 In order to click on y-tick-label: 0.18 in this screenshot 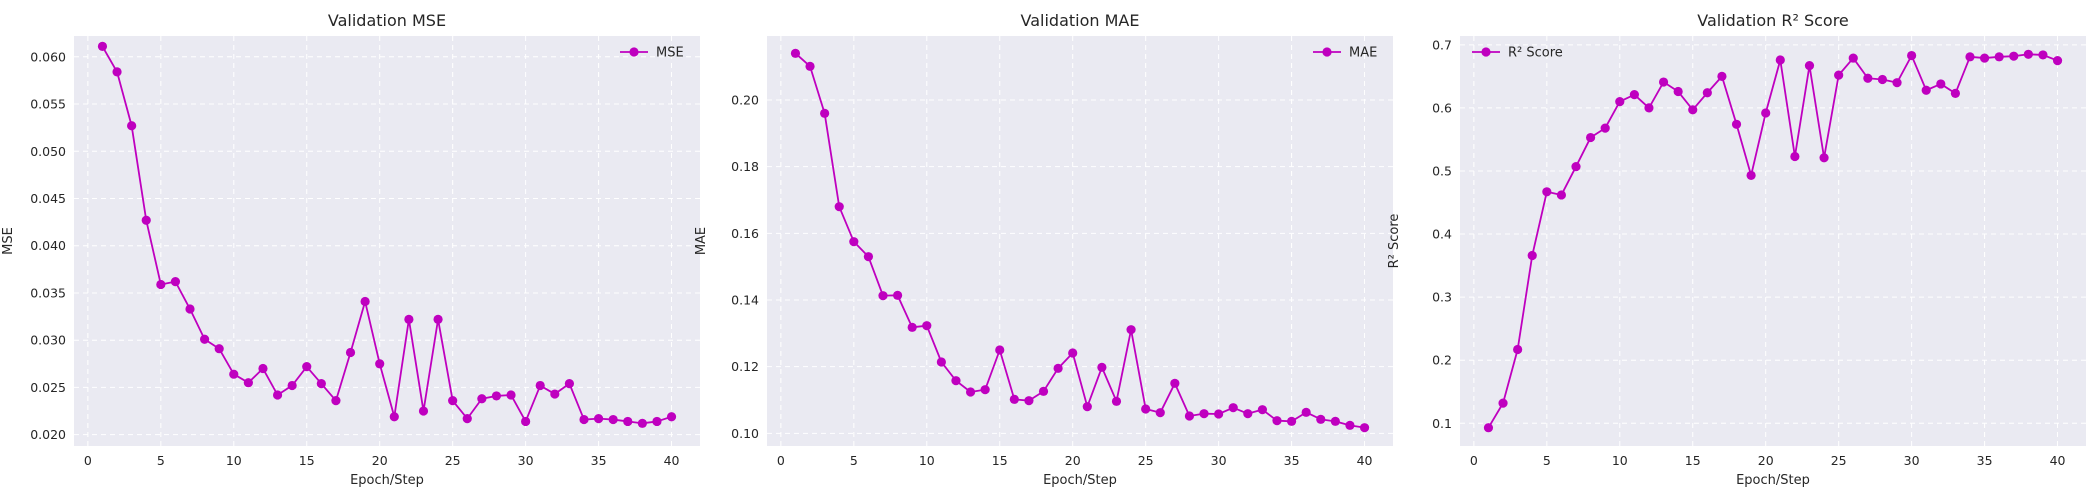, I will do `click(745, 166)`.